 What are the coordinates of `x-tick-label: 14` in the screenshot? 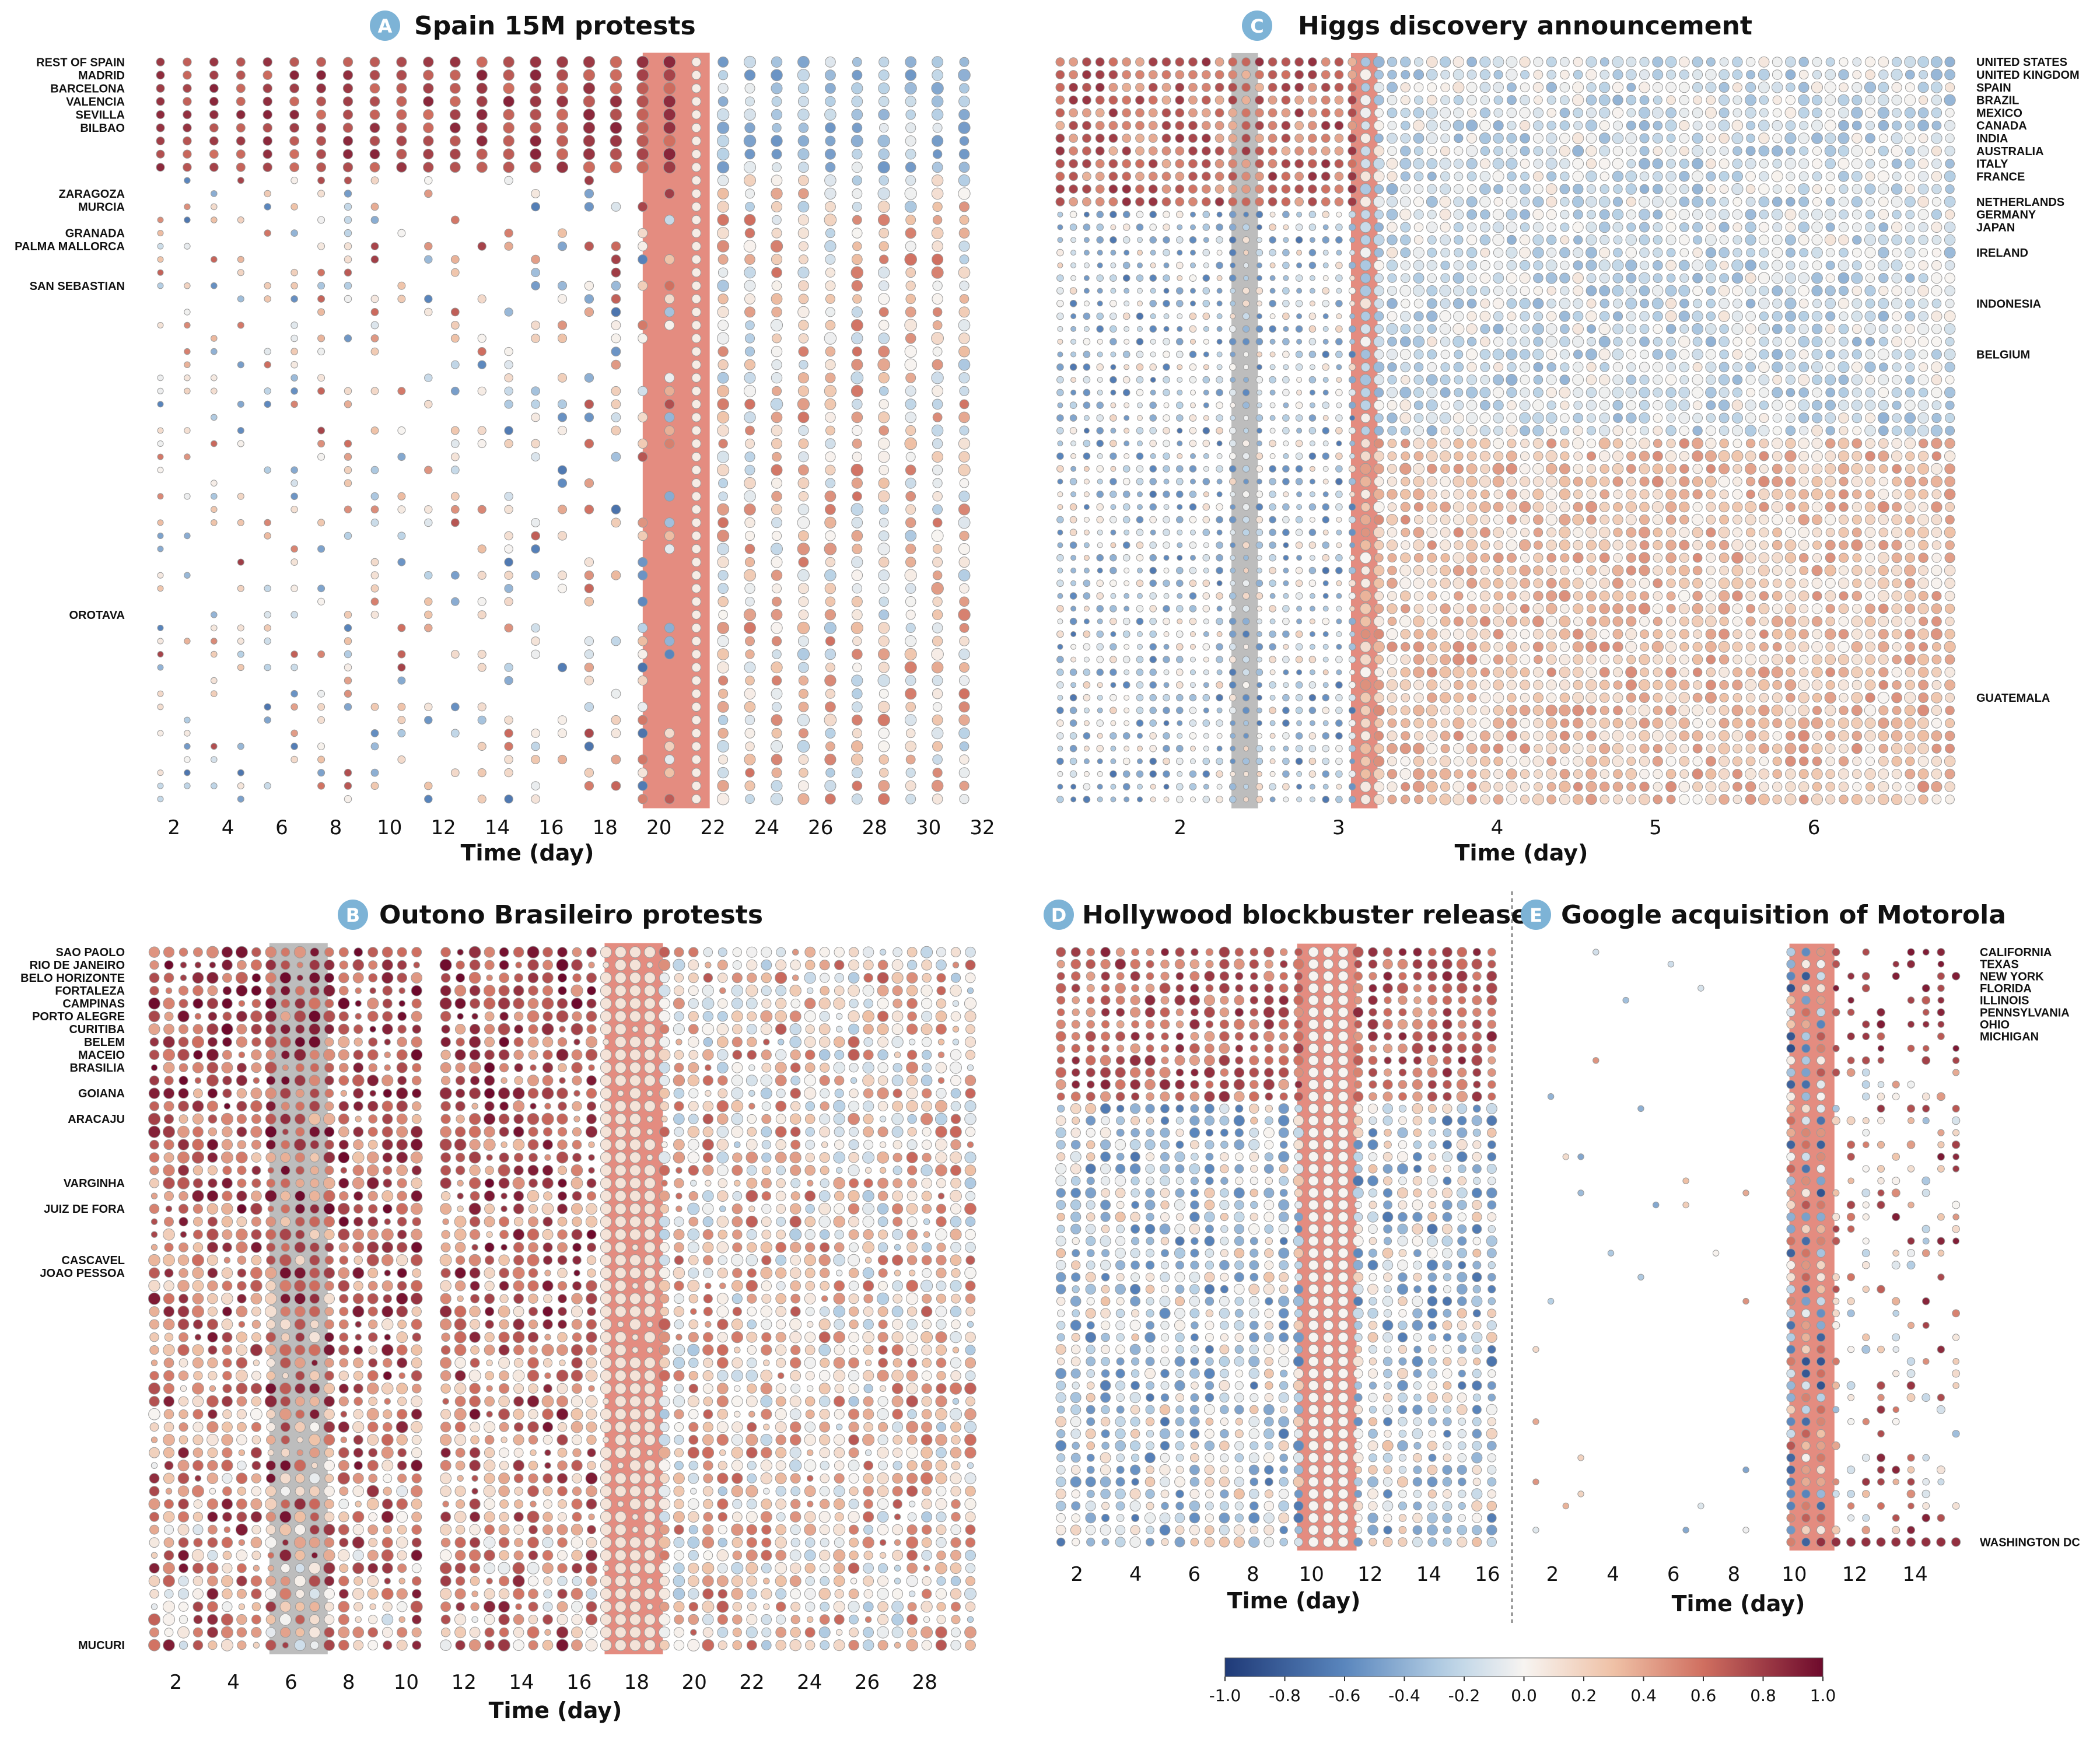 It's located at (521, 1682).